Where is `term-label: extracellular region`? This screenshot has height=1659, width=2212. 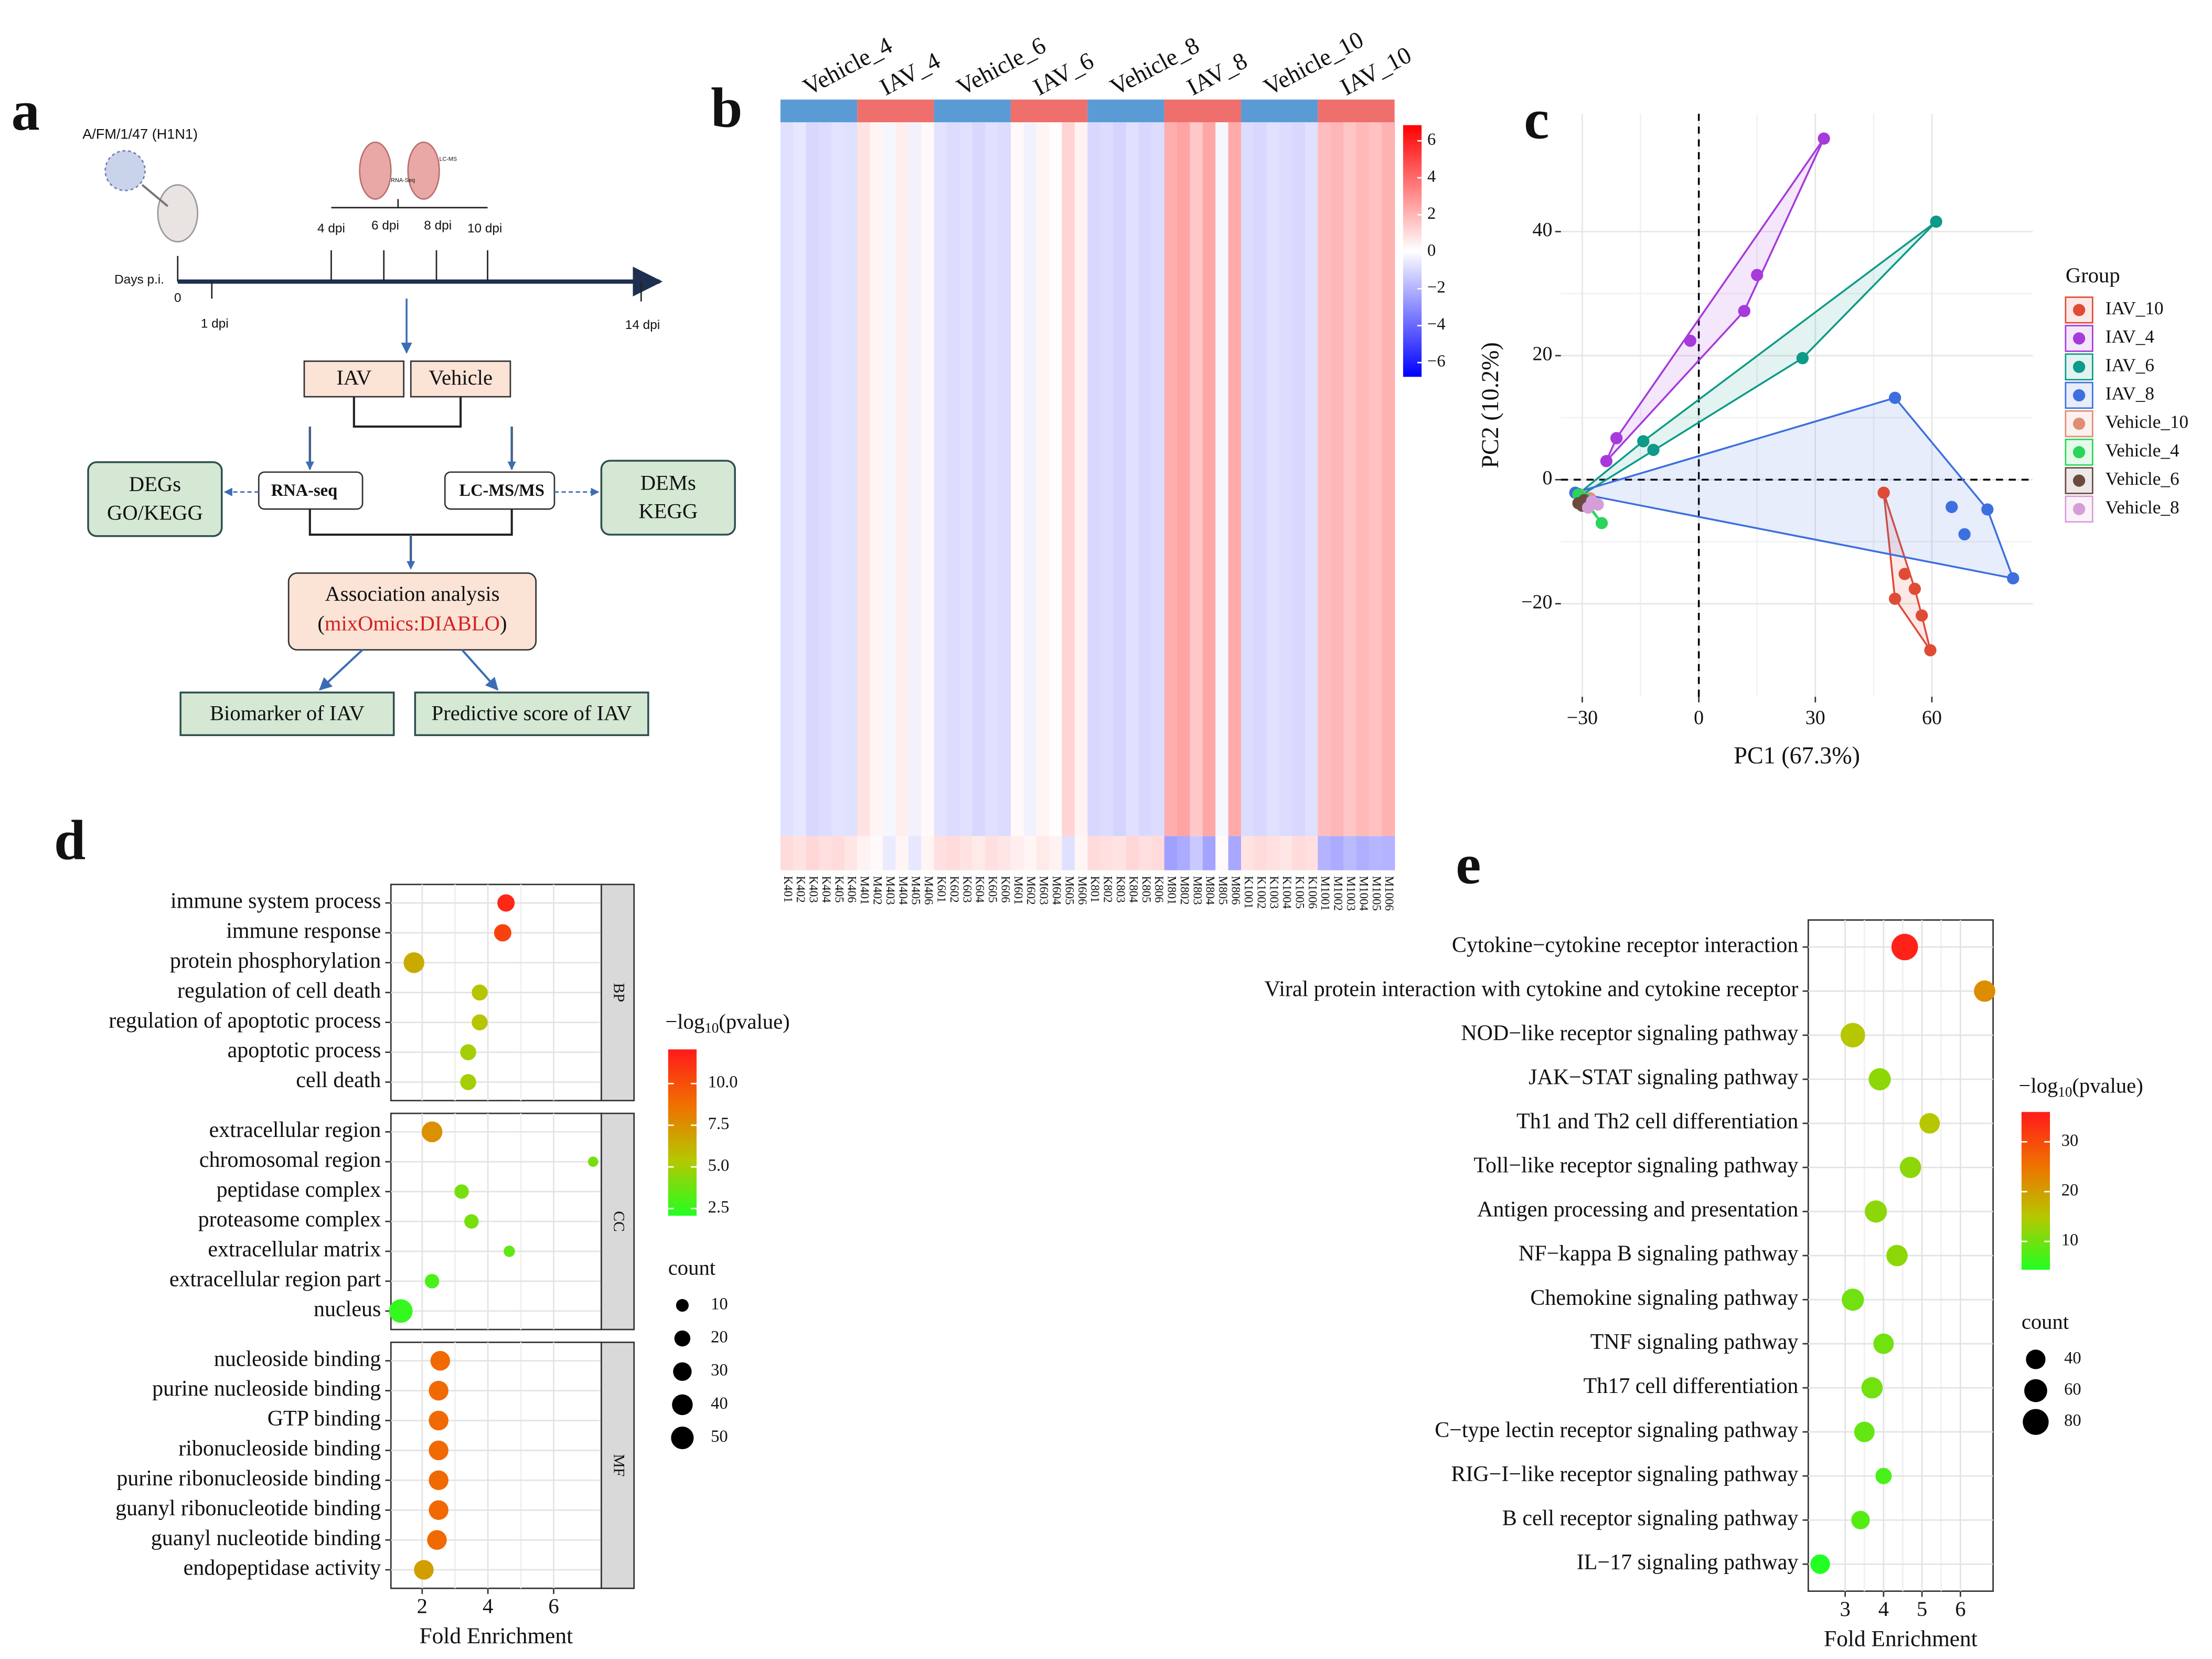
term-label: extracellular region is located at coordinates (295, 1130).